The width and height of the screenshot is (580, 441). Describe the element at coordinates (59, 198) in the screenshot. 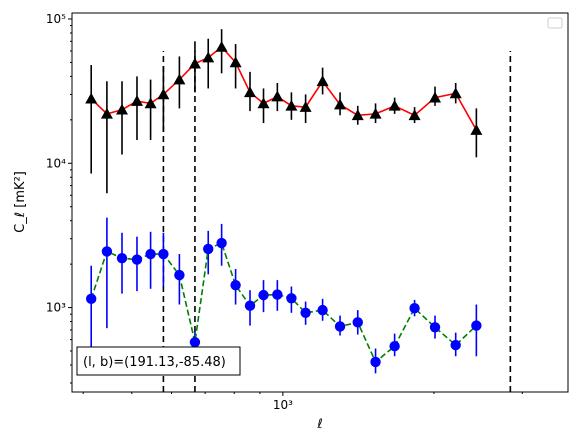

I see `y-axis: 10³ 10⁴ 10⁵` at that location.